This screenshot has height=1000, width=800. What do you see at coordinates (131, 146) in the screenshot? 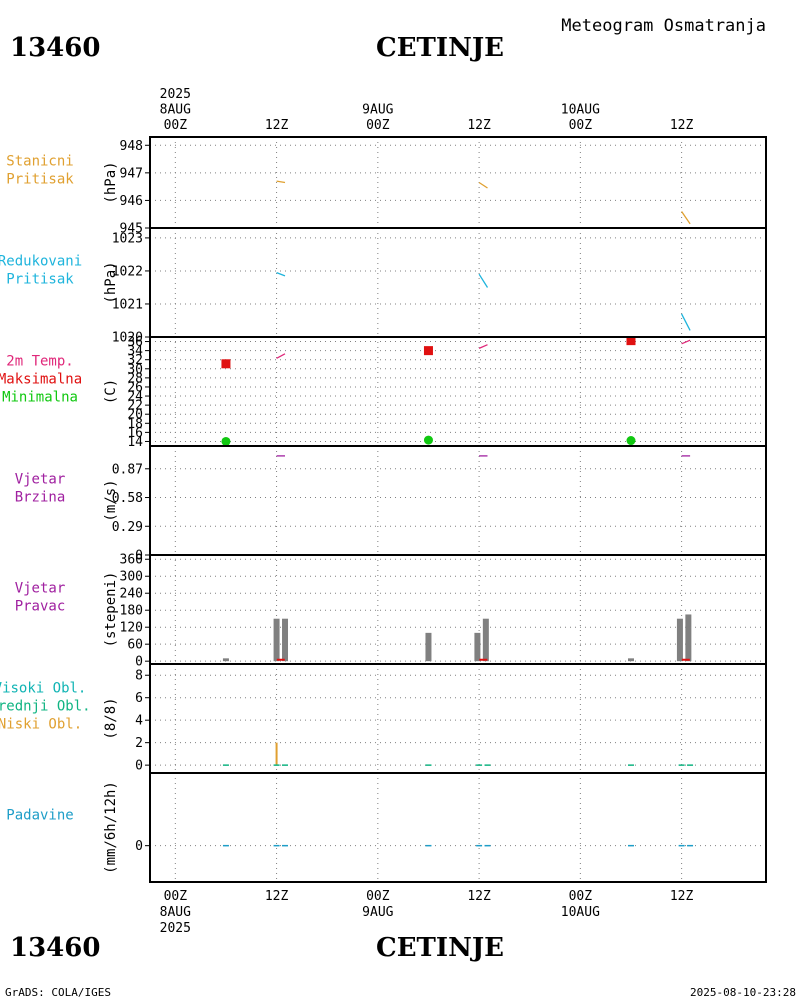
I see `y-tick-label: 948` at bounding box center [131, 146].